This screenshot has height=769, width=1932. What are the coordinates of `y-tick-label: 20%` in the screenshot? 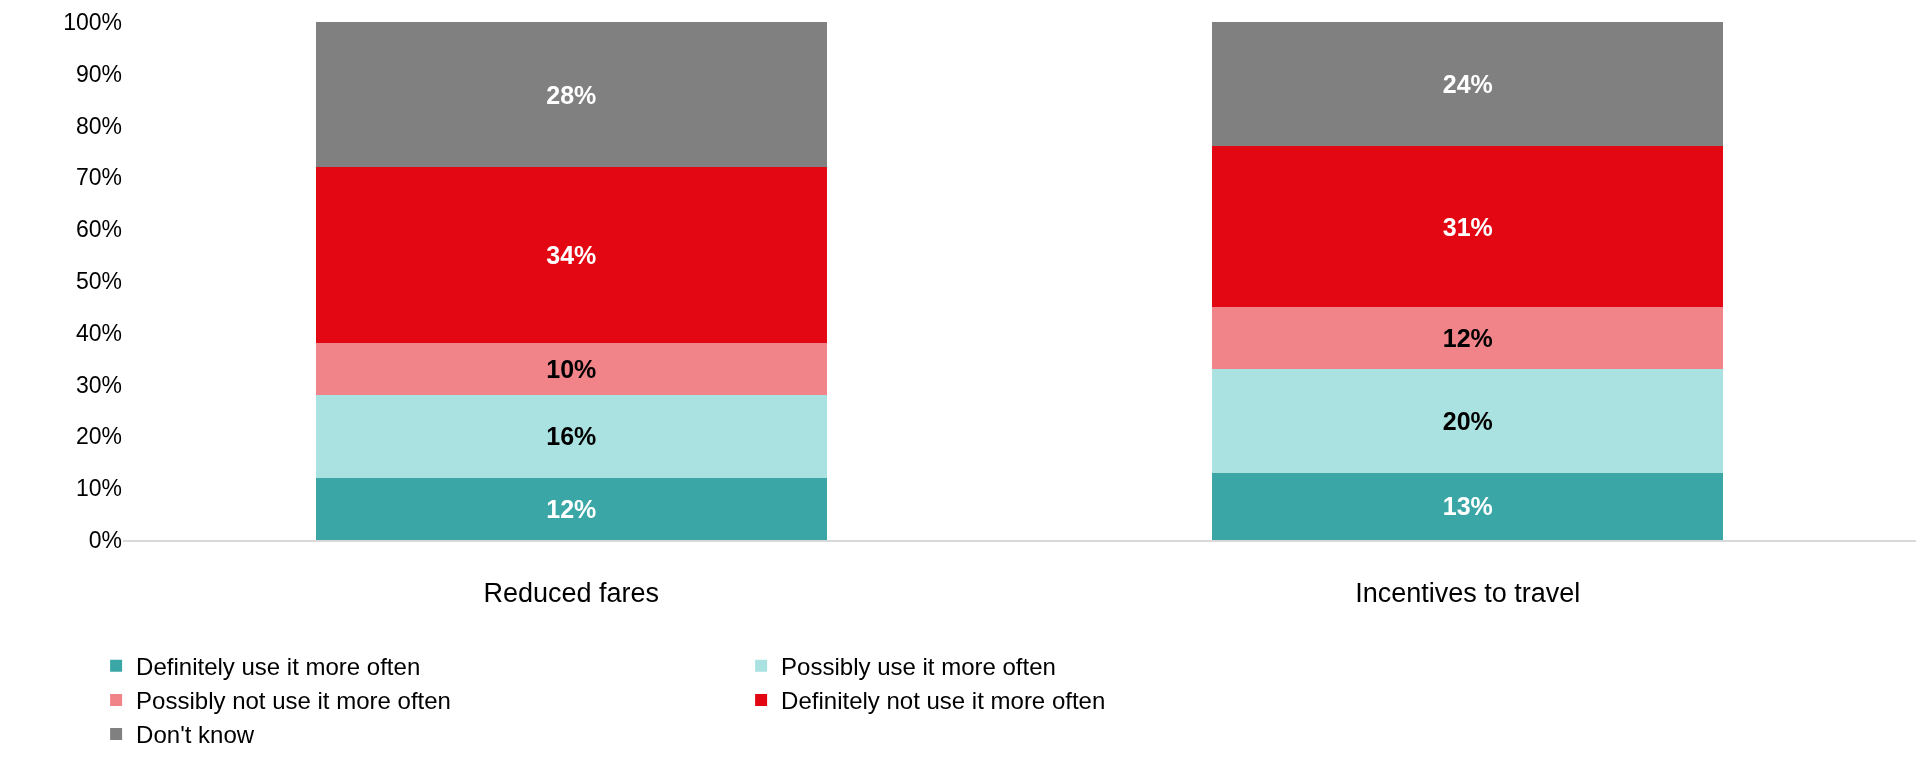 It's located at (98, 436).